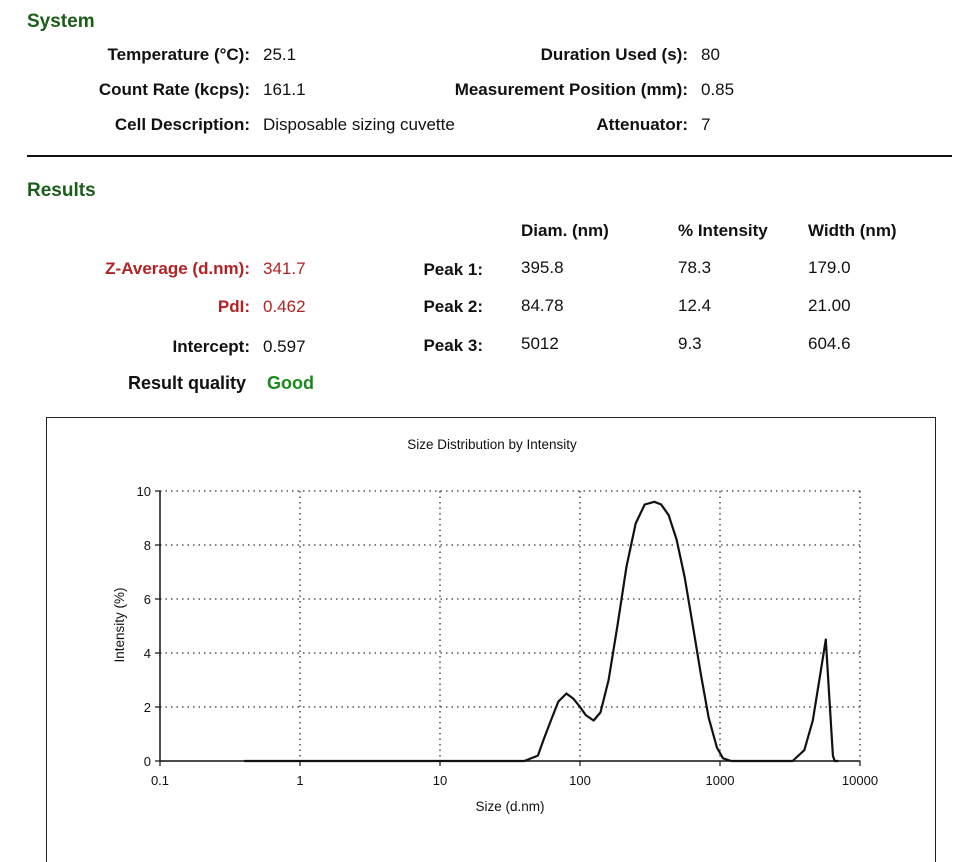 Image resolution: width=957 pixels, height=862 pixels. Describe the element at coordinates (61, 21) in the screenshot. I see `system-section-title: System` at that location.